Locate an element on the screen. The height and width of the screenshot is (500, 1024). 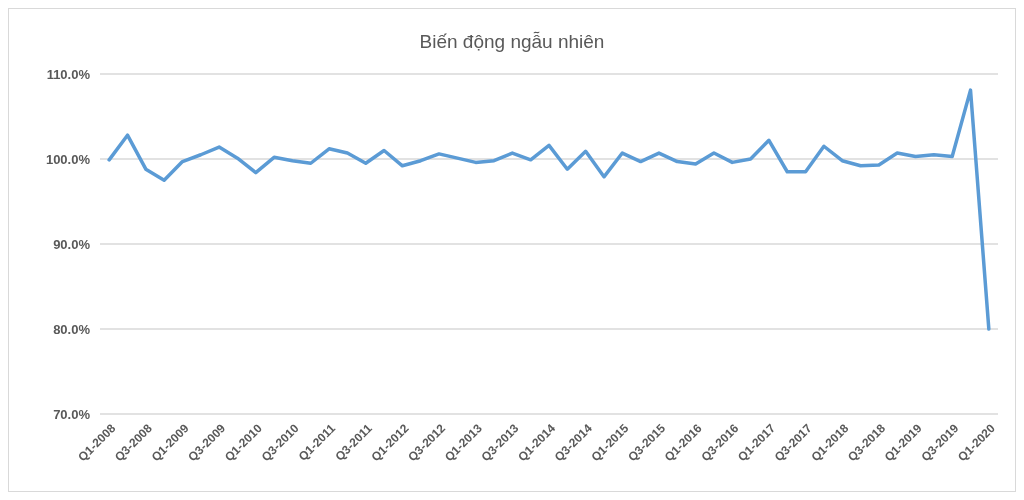
y-tick-label: 80.0% is located at coordinates (72, 329).